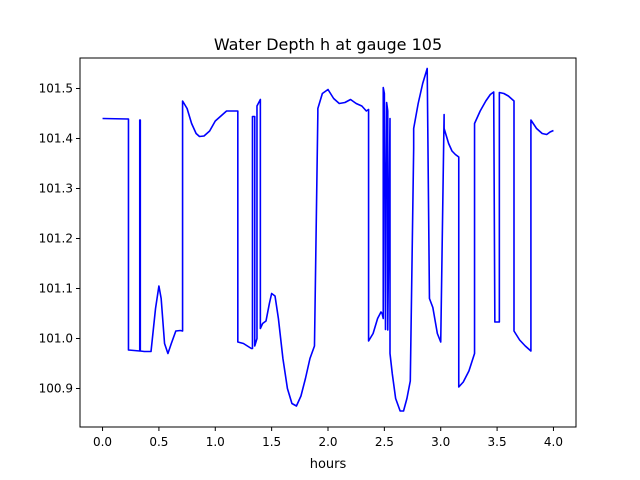 The image size is (640, 480). What do you see at coordinates (497, 442) in the screenshot?
I see `x-tick-label: 3.5` at bounding box center [497, 442].